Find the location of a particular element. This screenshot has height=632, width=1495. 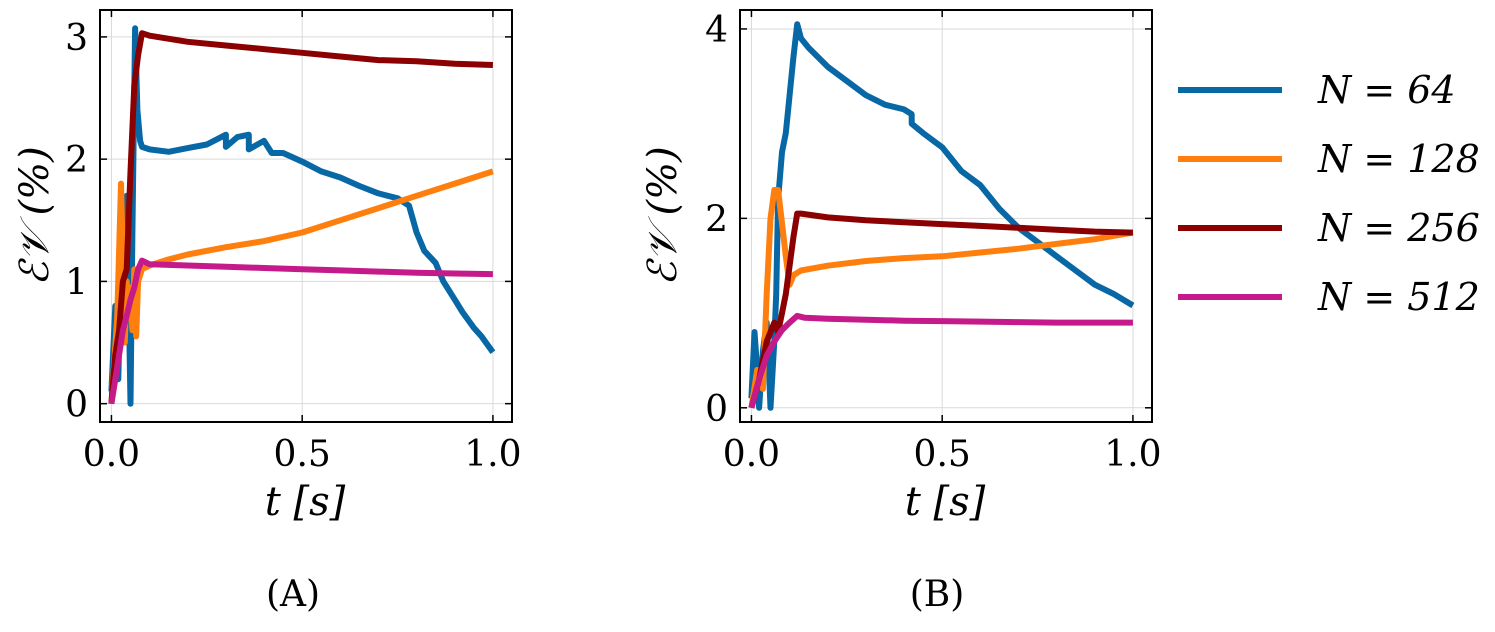

panel-a-xtick-label: 0.0 is located at coordinates (111, 454).